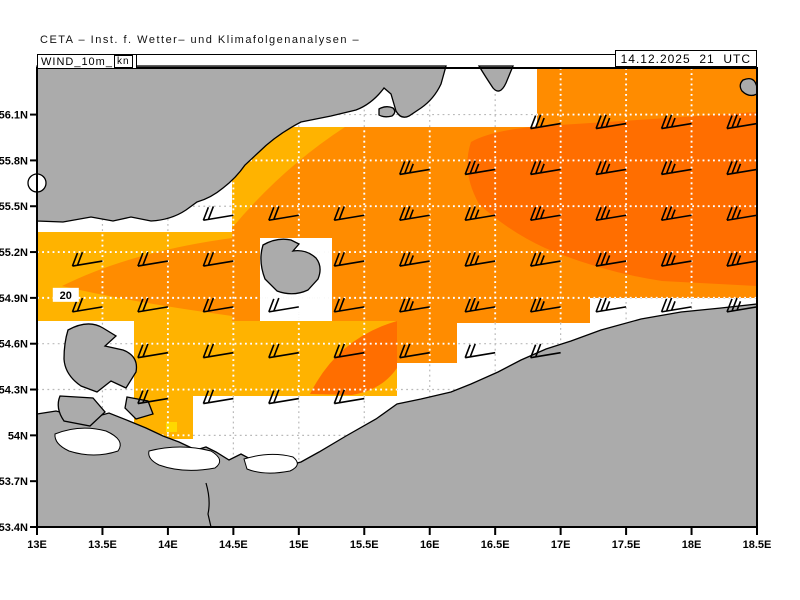  What do you see at coordinates (14, 253) in the screenshot?
I see `lat-label: 55.2N` at bounding box center [14, 253].